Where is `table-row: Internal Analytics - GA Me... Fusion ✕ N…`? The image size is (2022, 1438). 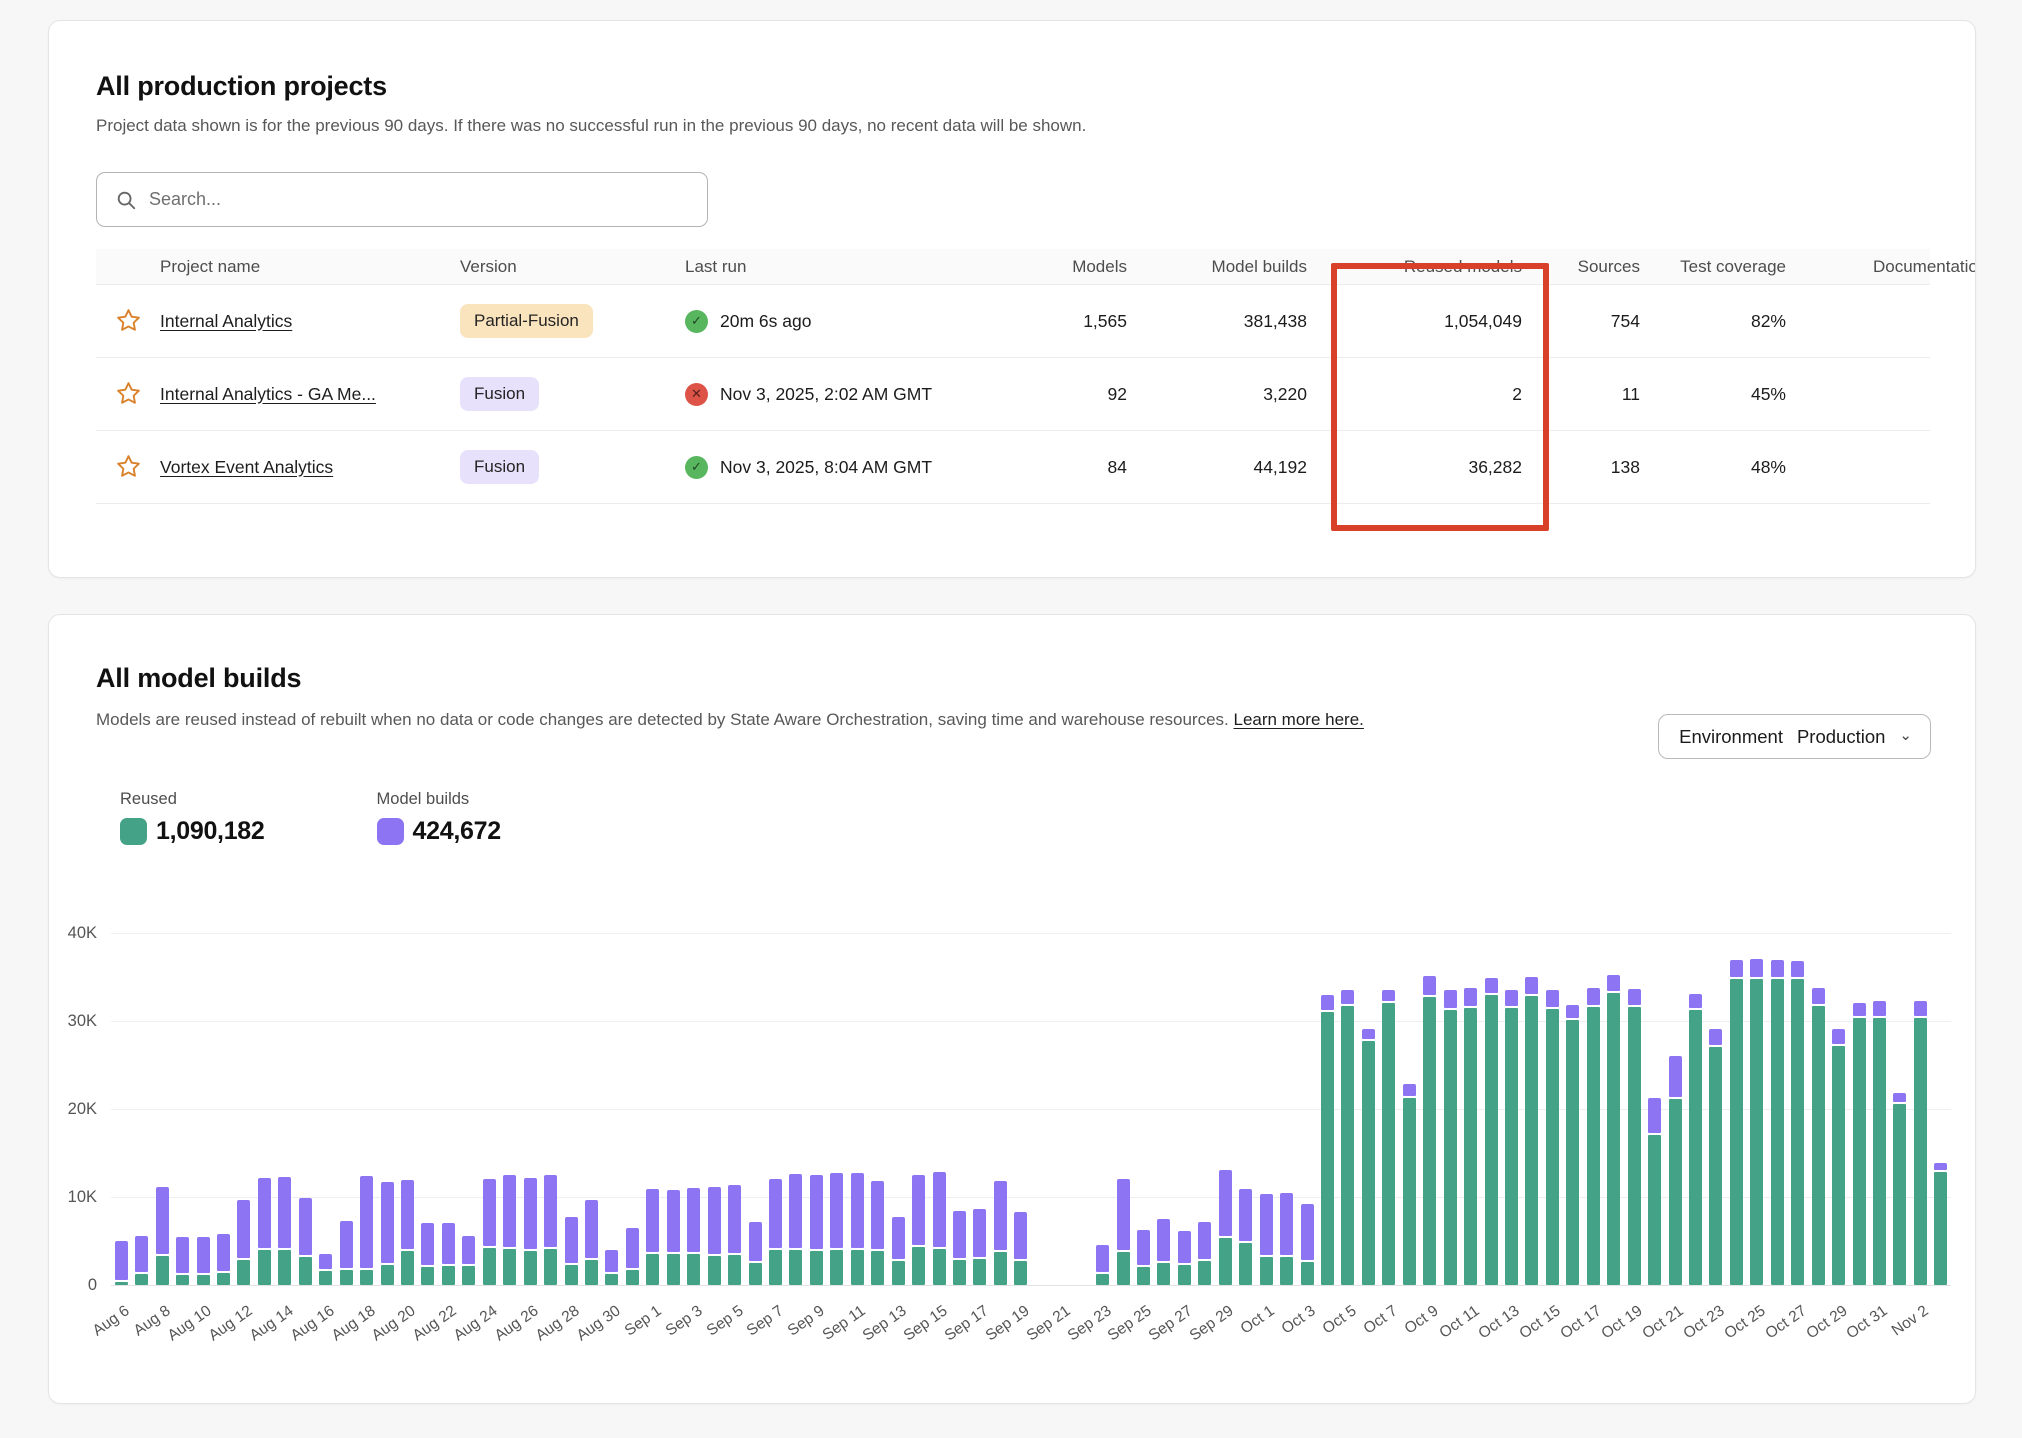
table-row: Internal Analytics - GA Me... Fusion ✕ N… is located at coordinates (1013, 394).